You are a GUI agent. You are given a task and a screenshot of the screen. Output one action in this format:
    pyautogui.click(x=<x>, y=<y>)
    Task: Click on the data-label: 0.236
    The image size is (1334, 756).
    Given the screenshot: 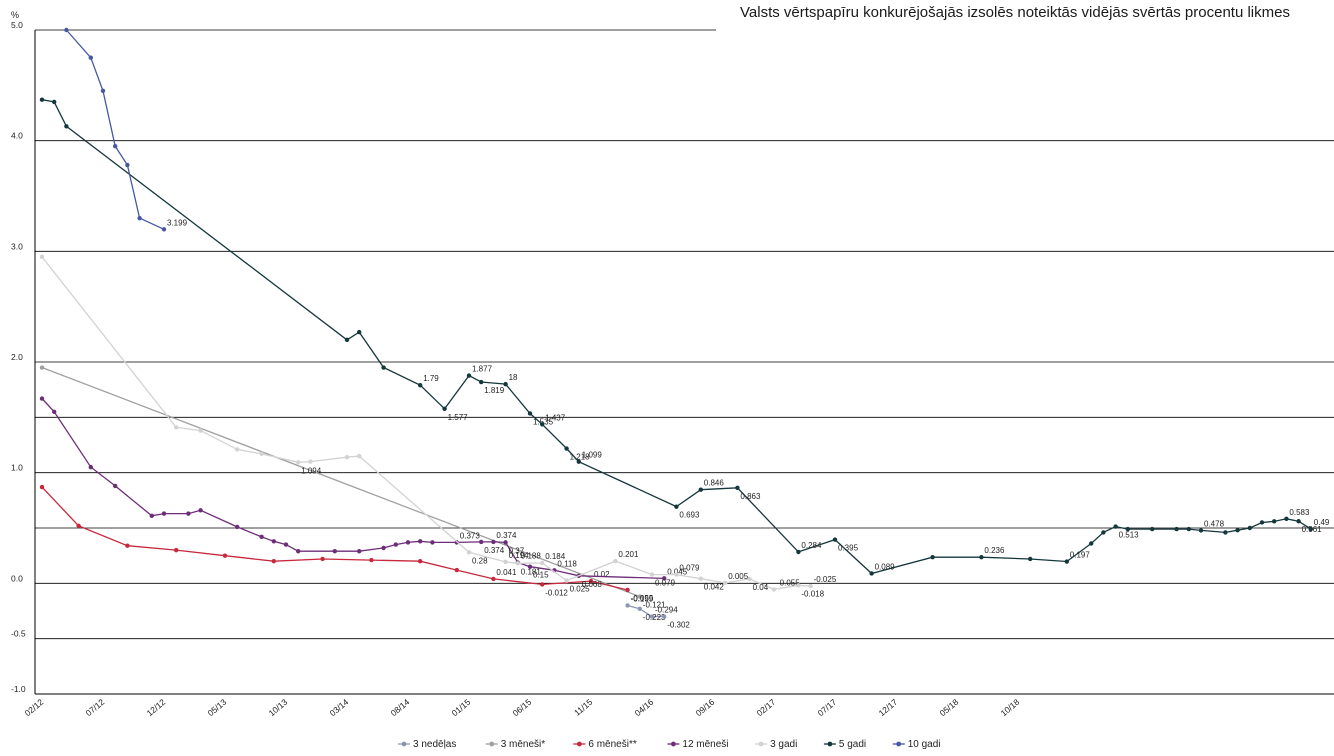 What is the action you would take?
    pyautogui.click(x=994, y=550)
    